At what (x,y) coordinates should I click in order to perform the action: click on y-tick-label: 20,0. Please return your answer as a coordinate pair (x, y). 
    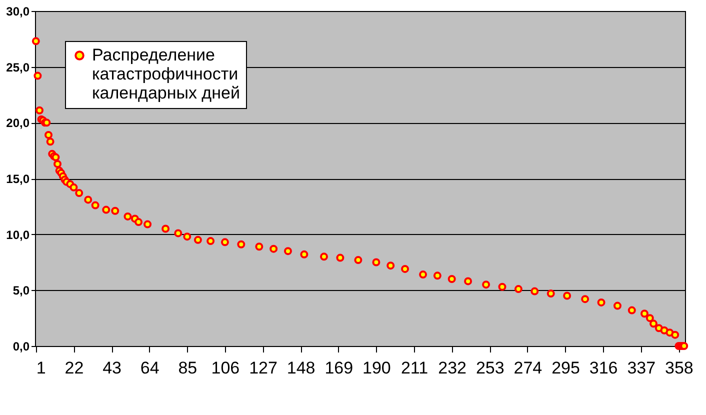
    Looking at the image, I should click on (18, 123).